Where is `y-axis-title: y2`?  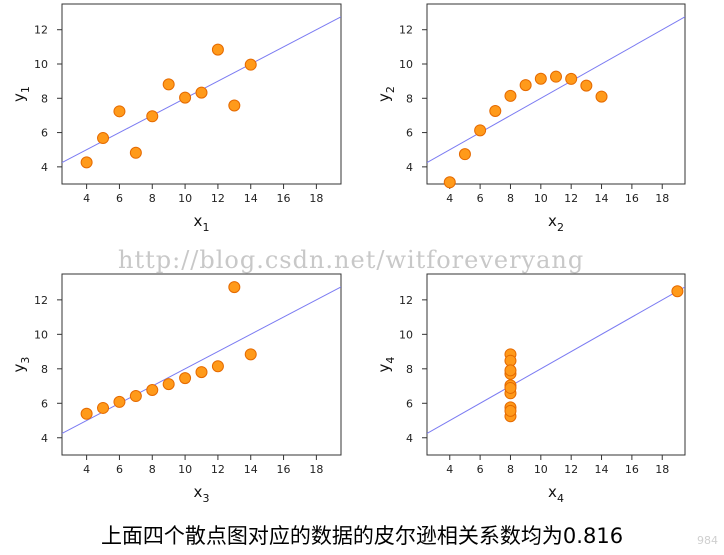 y-axis-title: y2 is located at coordinates (386, 94).